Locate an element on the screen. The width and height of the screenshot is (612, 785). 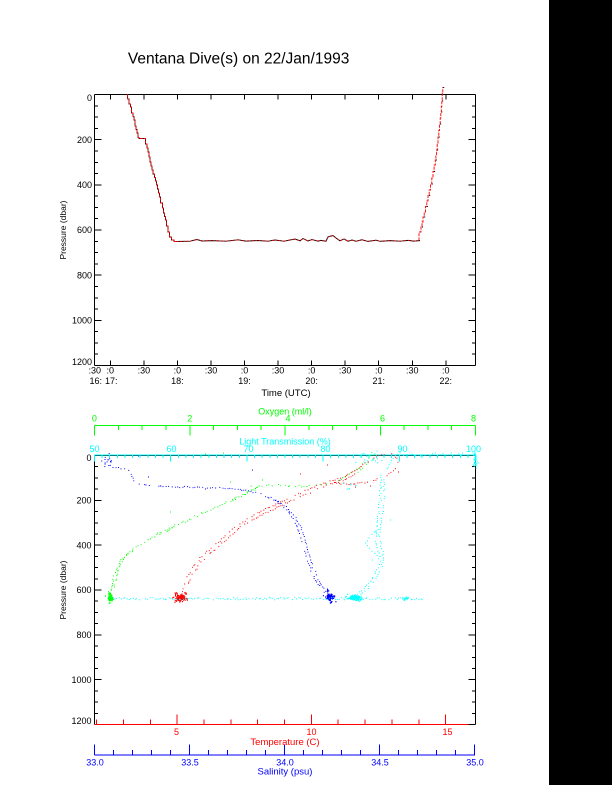
svg-text: Oxygen (ml/l) is located at coordinates (285, 412).